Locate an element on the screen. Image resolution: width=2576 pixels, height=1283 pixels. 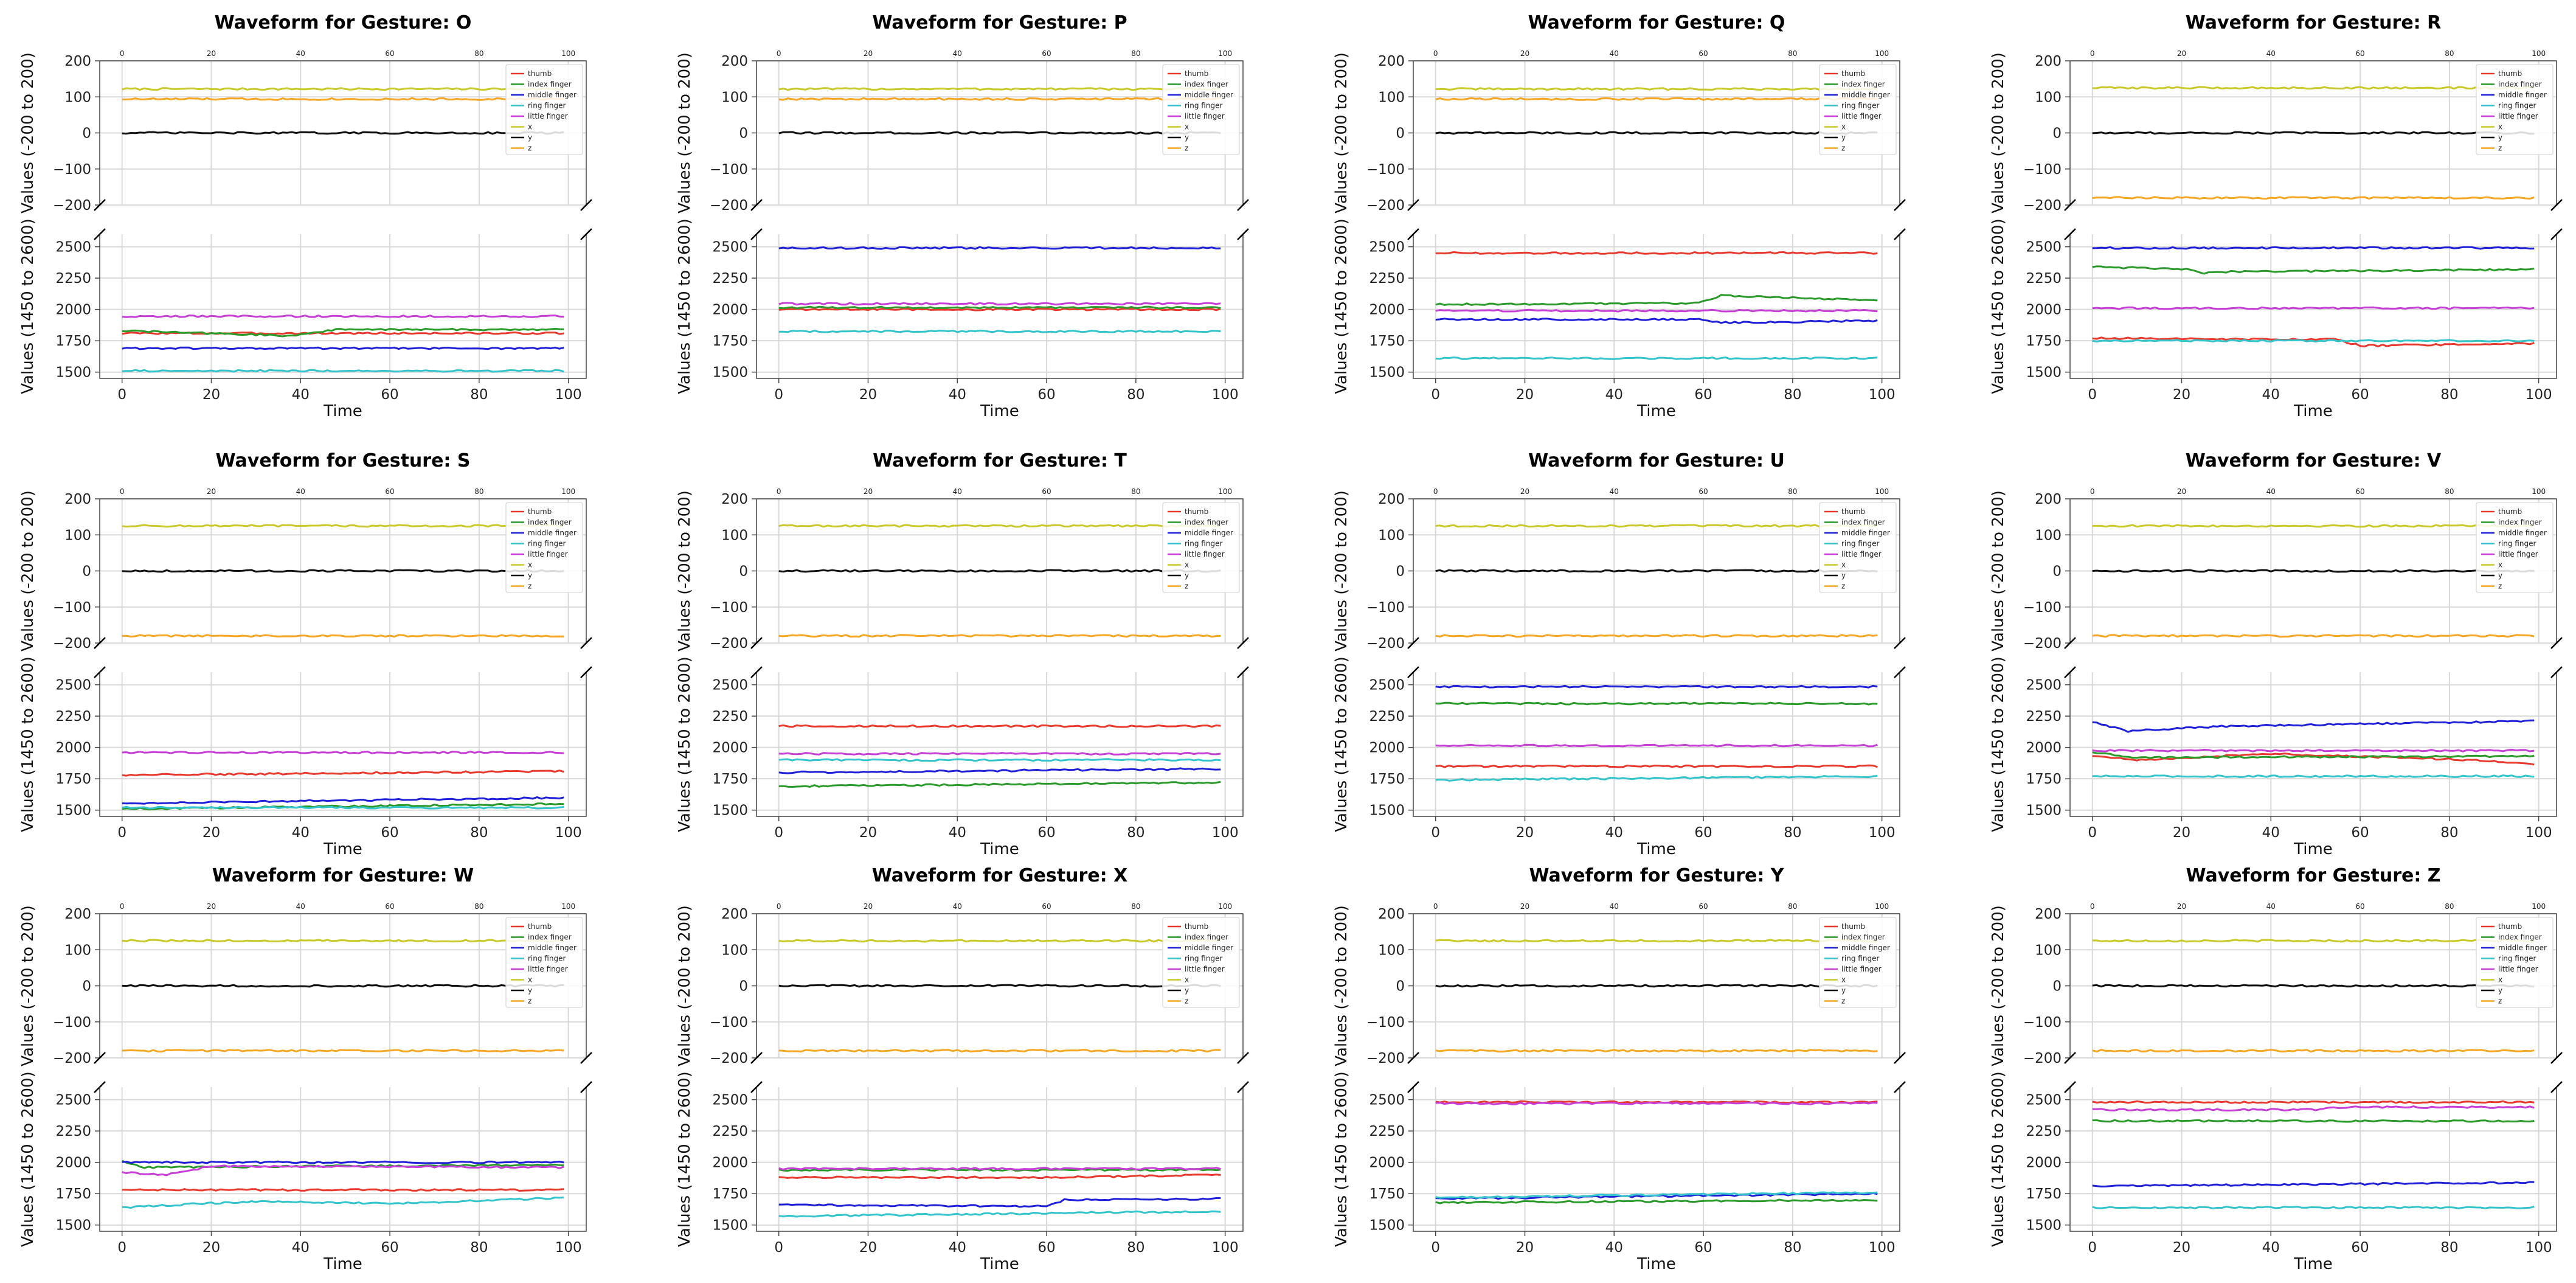
series-line-z is located at coordinates (1656, 1051).